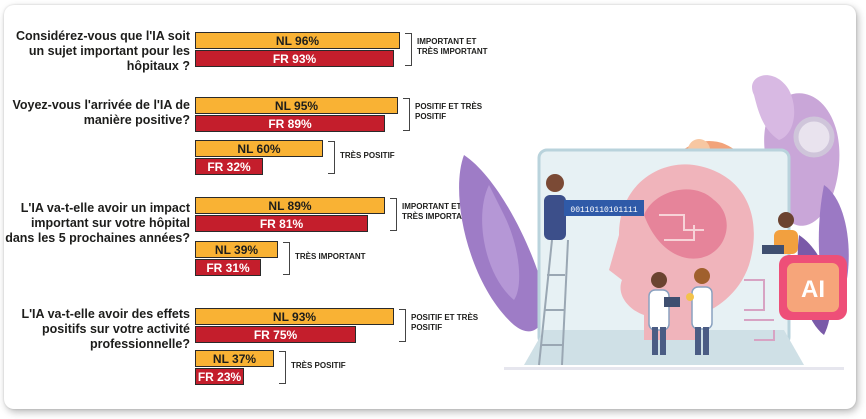 The image size is (866, 419). Describe the element at coordinates (290, 123) in the screenshot. I see `bar-fr: FR 89%` at that location.